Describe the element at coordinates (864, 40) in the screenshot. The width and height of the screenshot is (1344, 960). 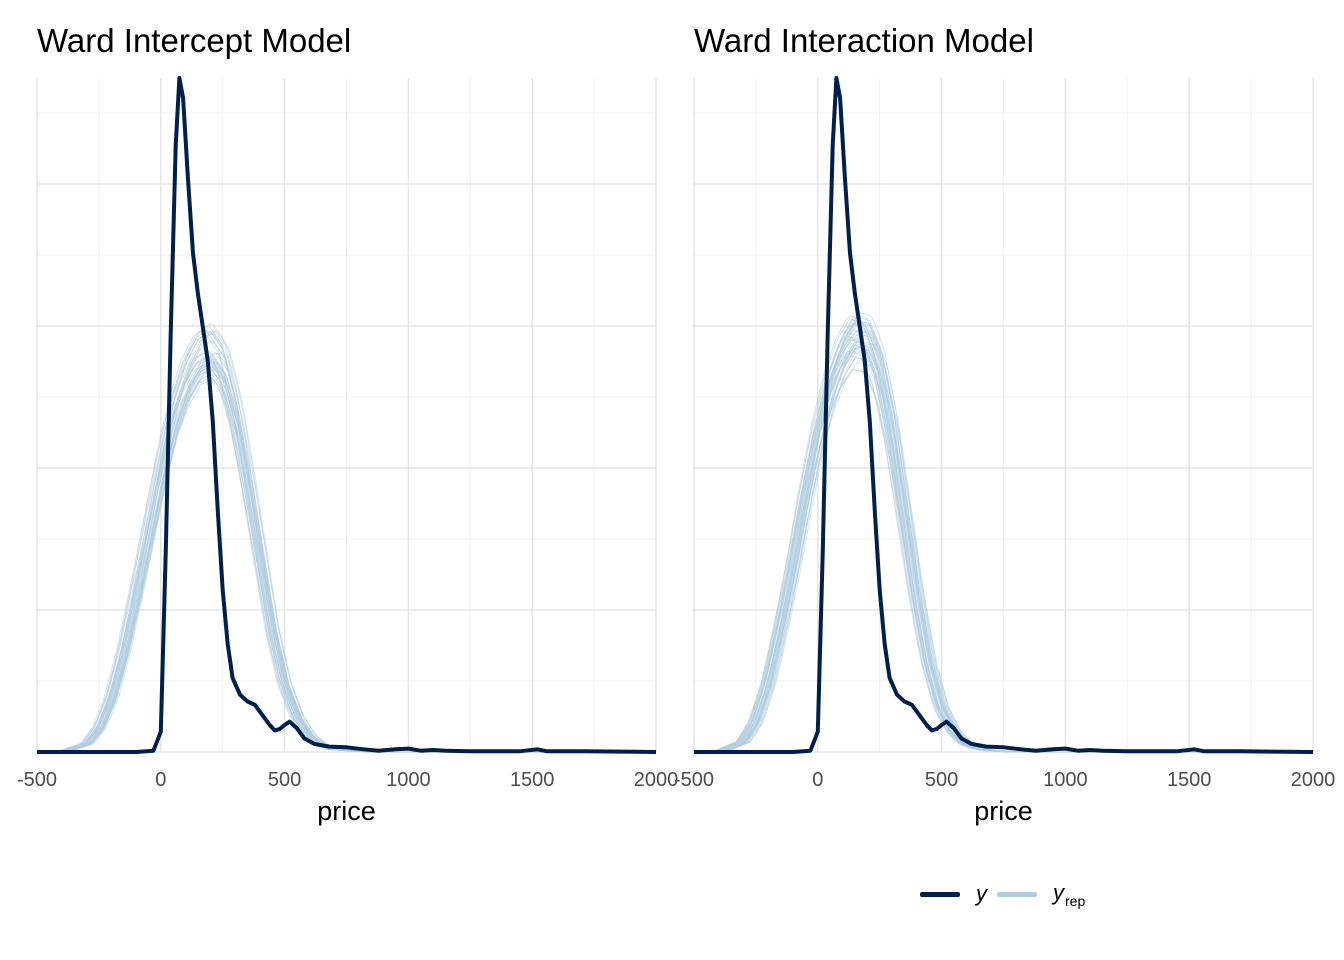
I see `panel-title-interaction: Ward Interaction Model` at that location.